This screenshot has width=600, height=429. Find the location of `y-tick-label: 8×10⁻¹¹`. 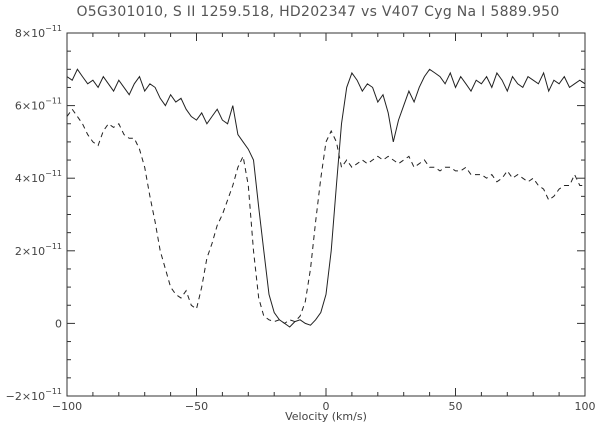

y-tick-label: 8×10⁻¹¹ is located at coordinates (38, 32).